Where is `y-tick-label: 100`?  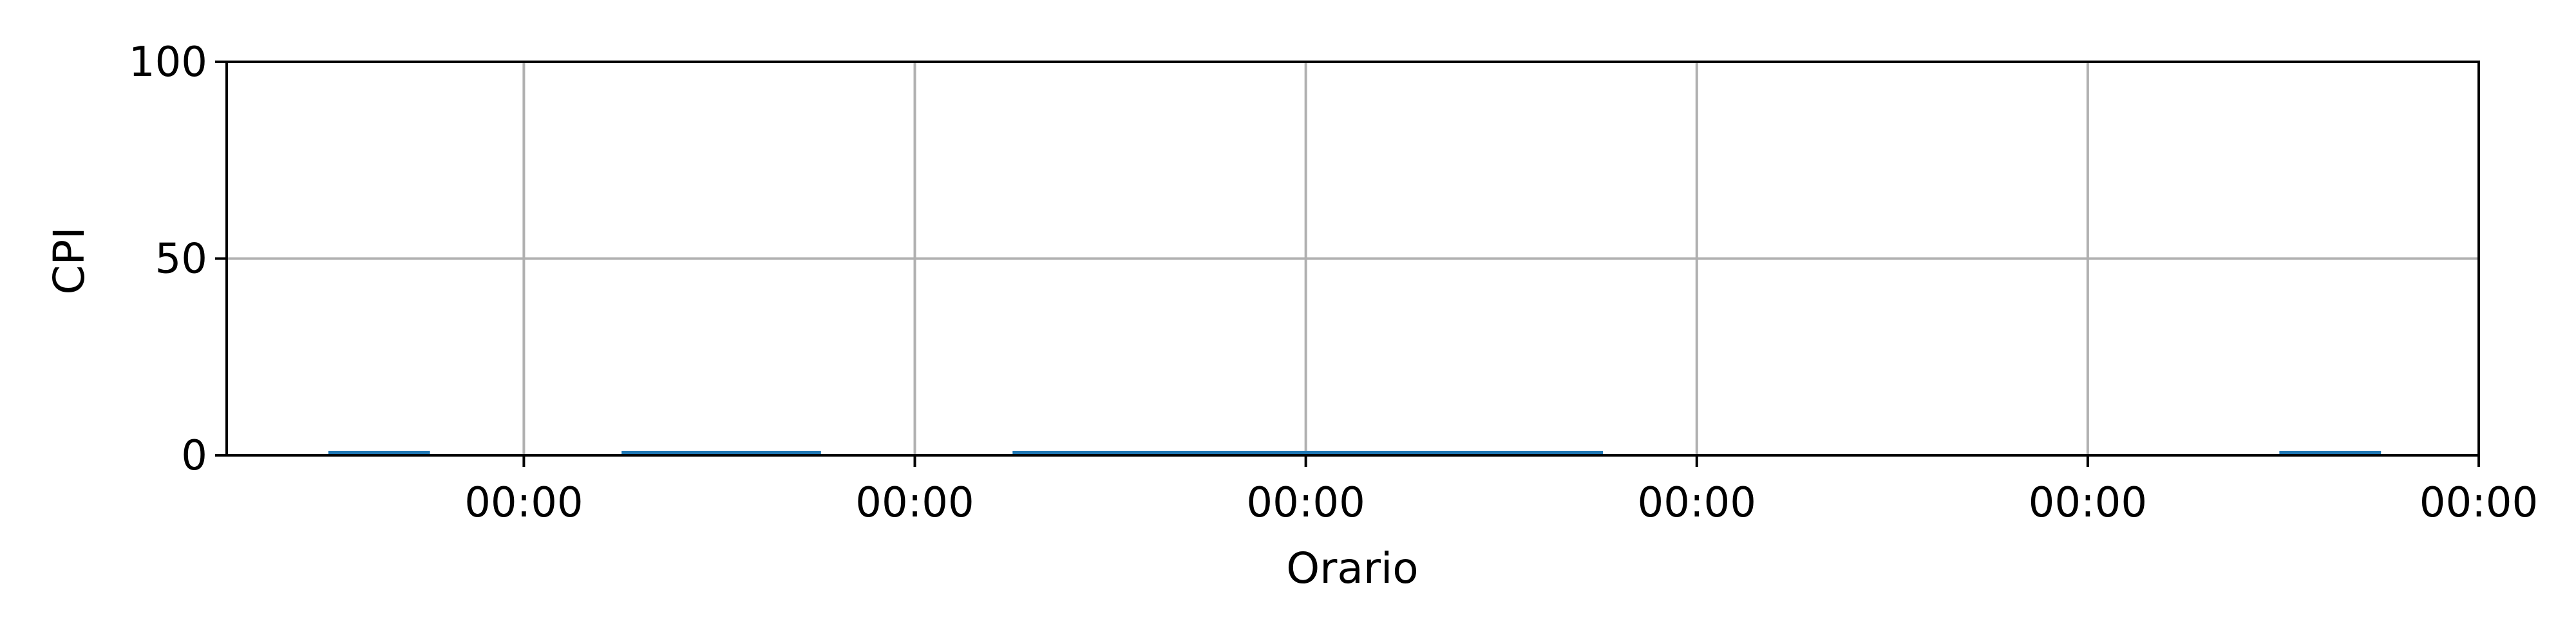
y-tick-label: 100 is located at coordinates (168, 62).